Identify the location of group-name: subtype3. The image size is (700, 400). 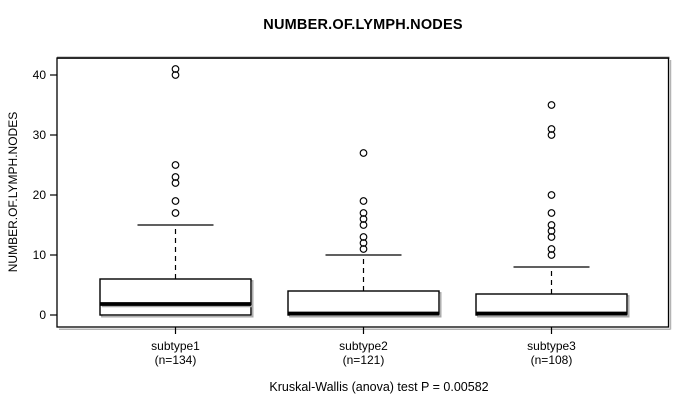
(551, 346).